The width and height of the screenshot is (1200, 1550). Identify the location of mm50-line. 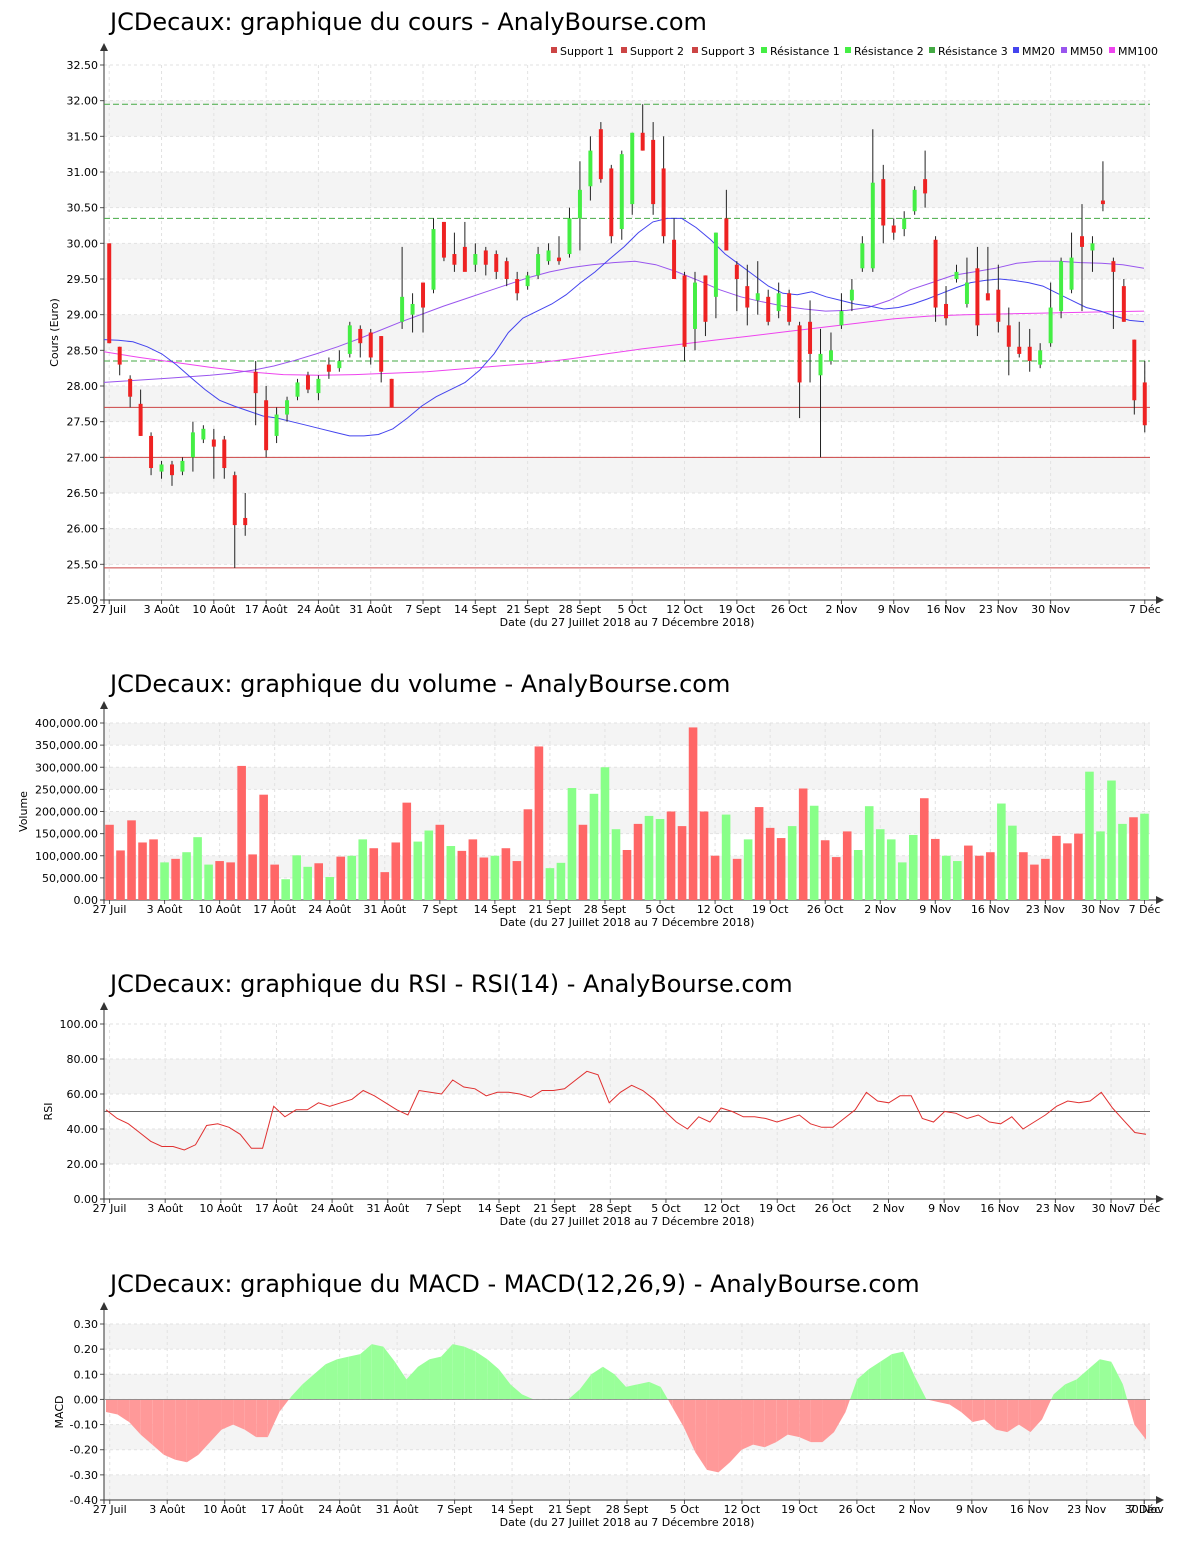
(624, 321).